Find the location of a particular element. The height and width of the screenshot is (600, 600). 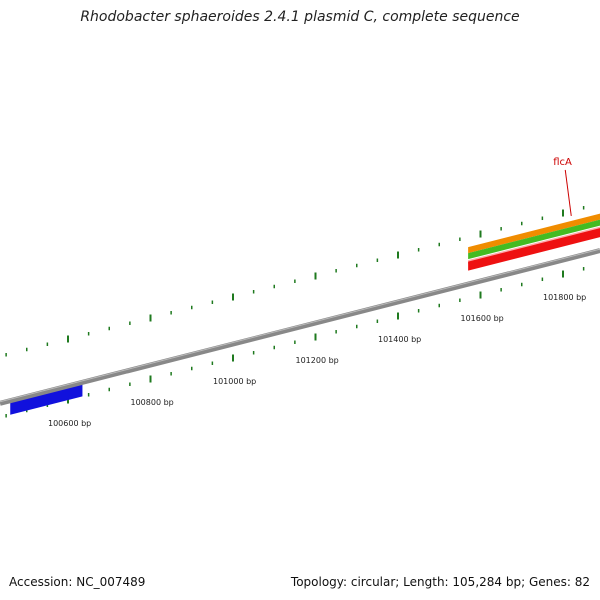

tick-label: 101000 bp is located at coordinates (234, 381).